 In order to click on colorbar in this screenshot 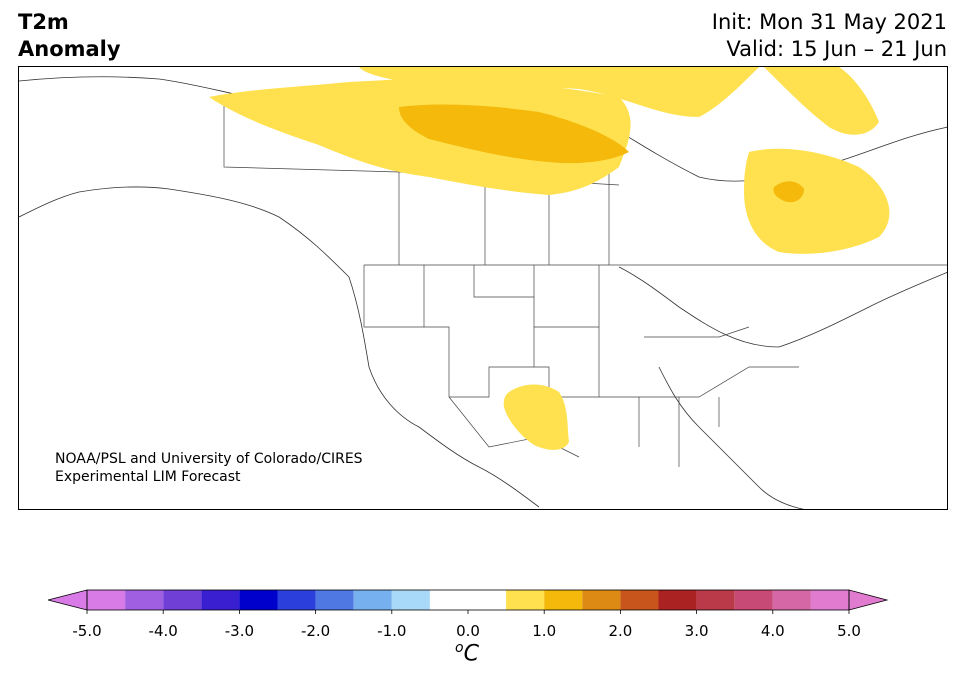, I will do `click(468, 601)`.